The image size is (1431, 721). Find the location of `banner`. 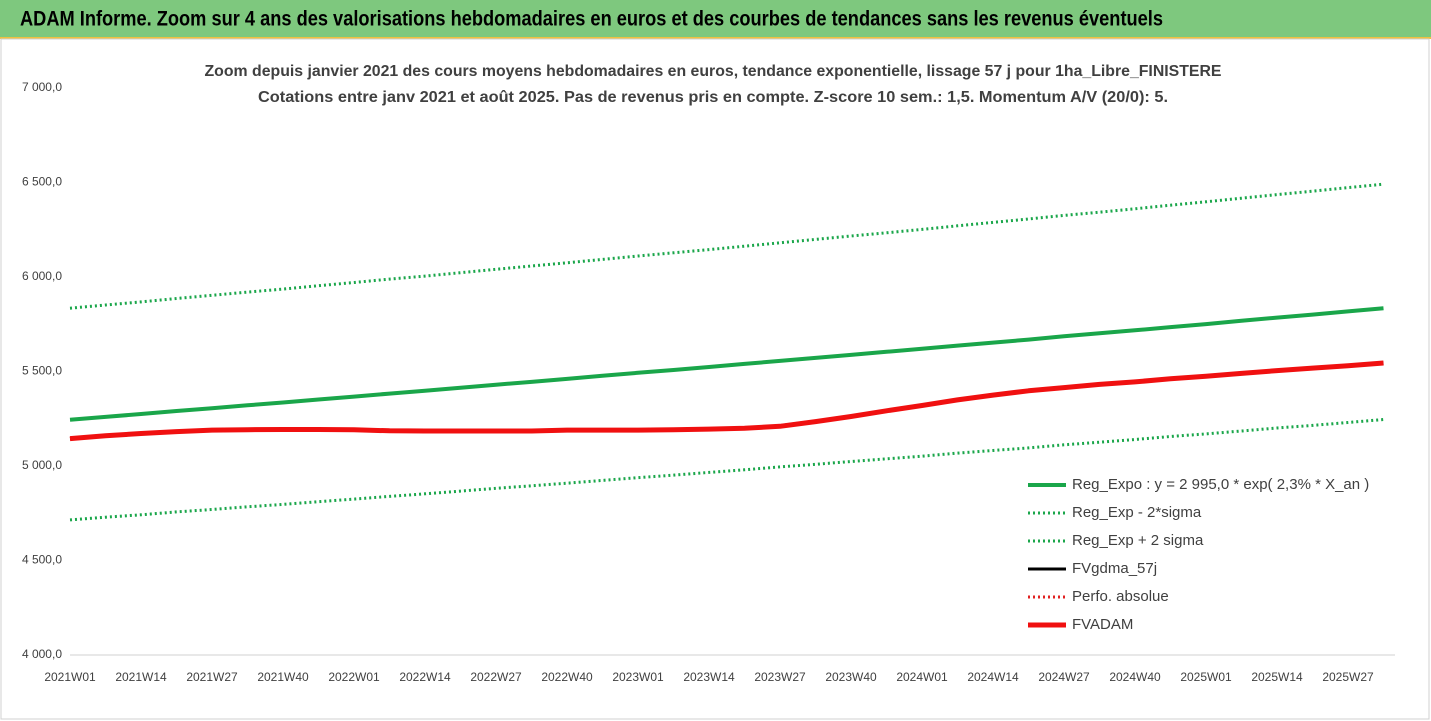

banner is located at coordinates (715, 19).